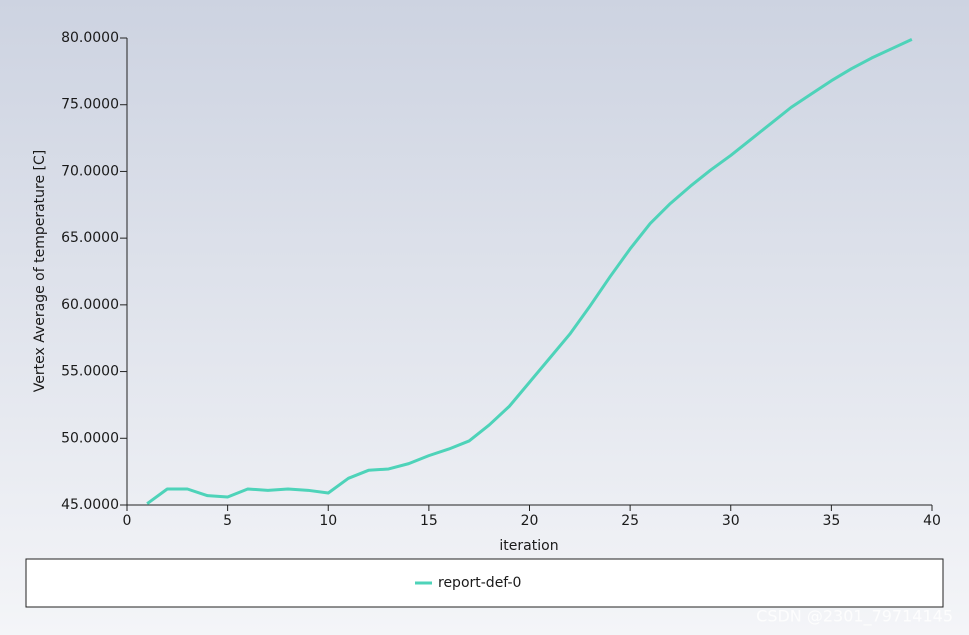 Image resolution: width=969 pixels, height=635 pixels. What do you see at coordinates (90, 372) in the screenshot?
I see `y-tick-label: 55.0000` at bounding box center [90, 372].